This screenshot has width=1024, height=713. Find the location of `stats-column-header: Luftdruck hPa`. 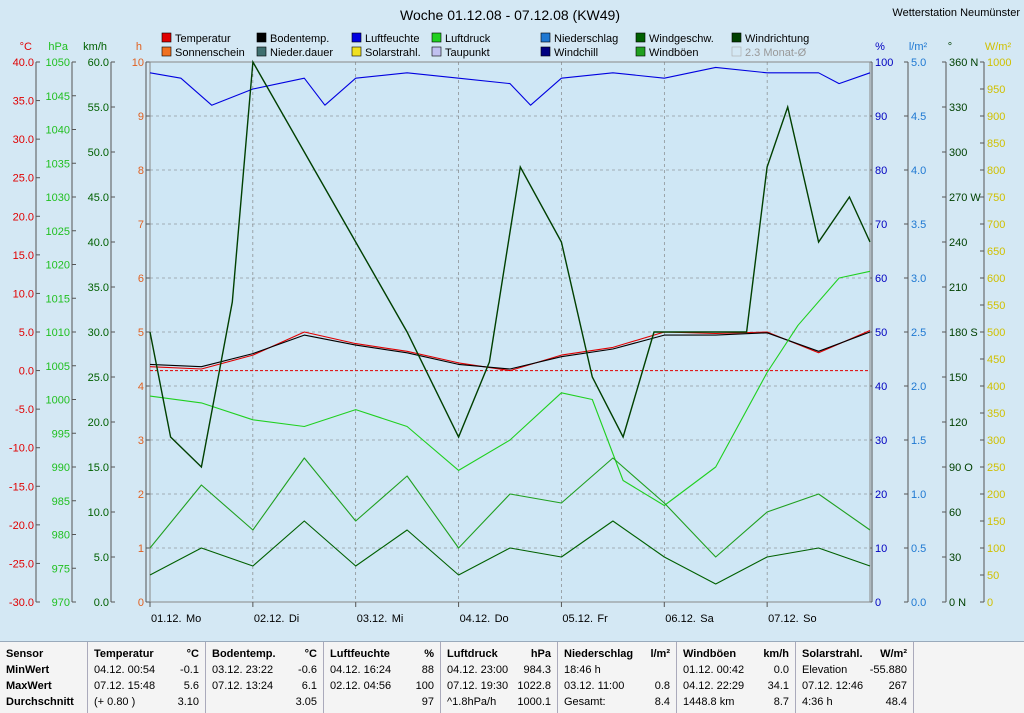

stats-column-header: Luftdruck hPa is located at coordinates (499, 654).